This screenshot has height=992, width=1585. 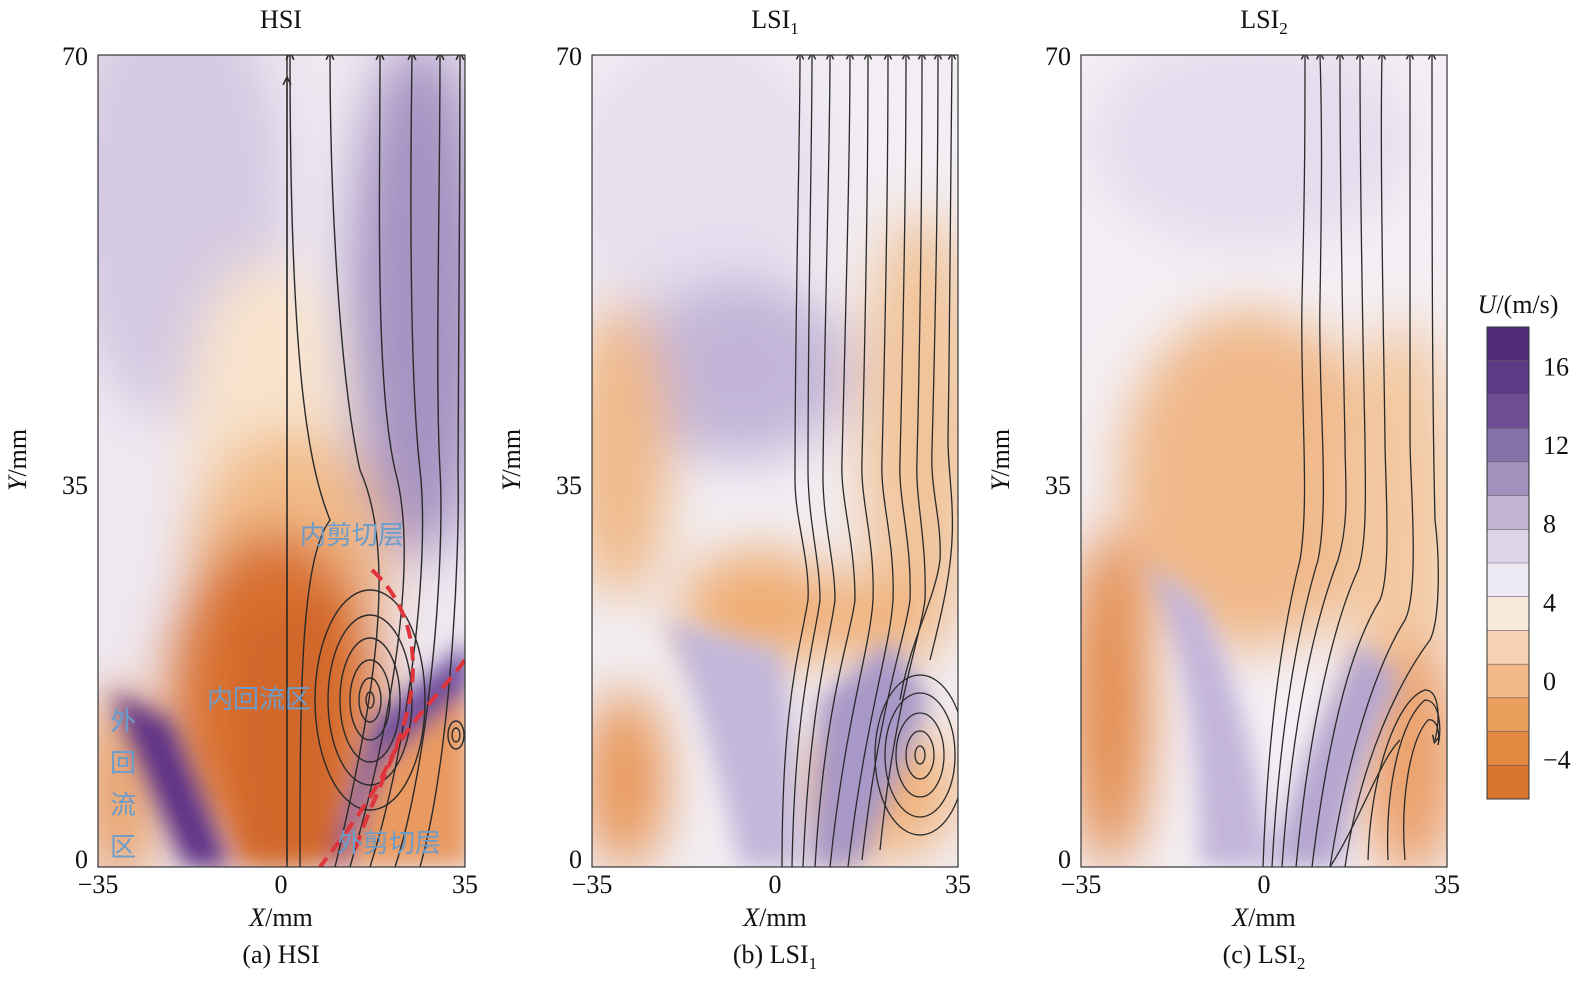 I want to click on colorbar-label: U/(m/s), so click(x=1518, y=304).